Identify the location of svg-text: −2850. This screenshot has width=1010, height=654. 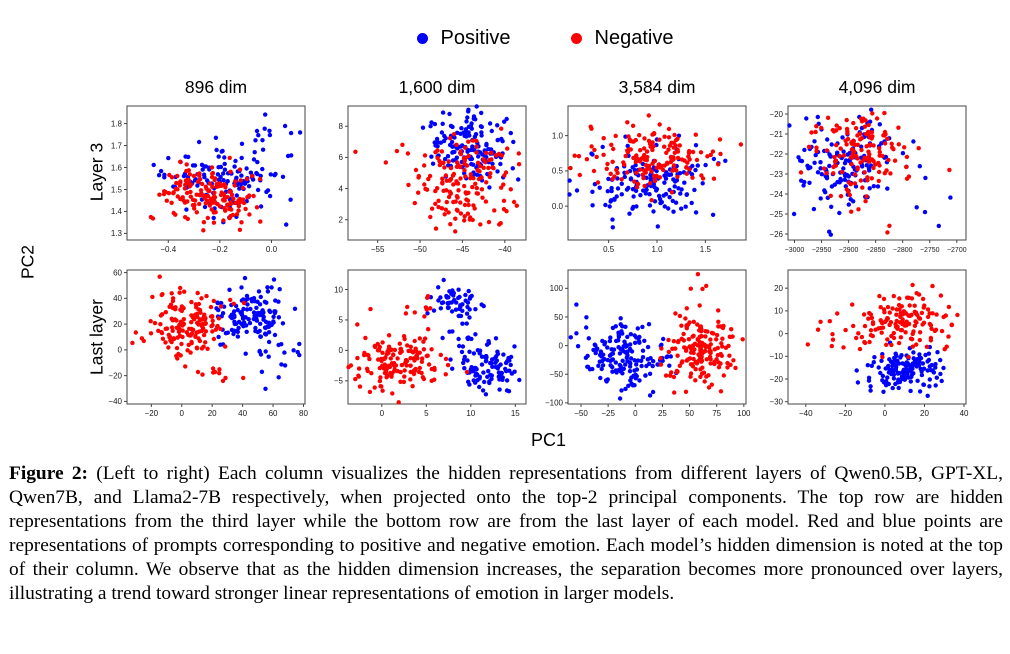
(876, 250).